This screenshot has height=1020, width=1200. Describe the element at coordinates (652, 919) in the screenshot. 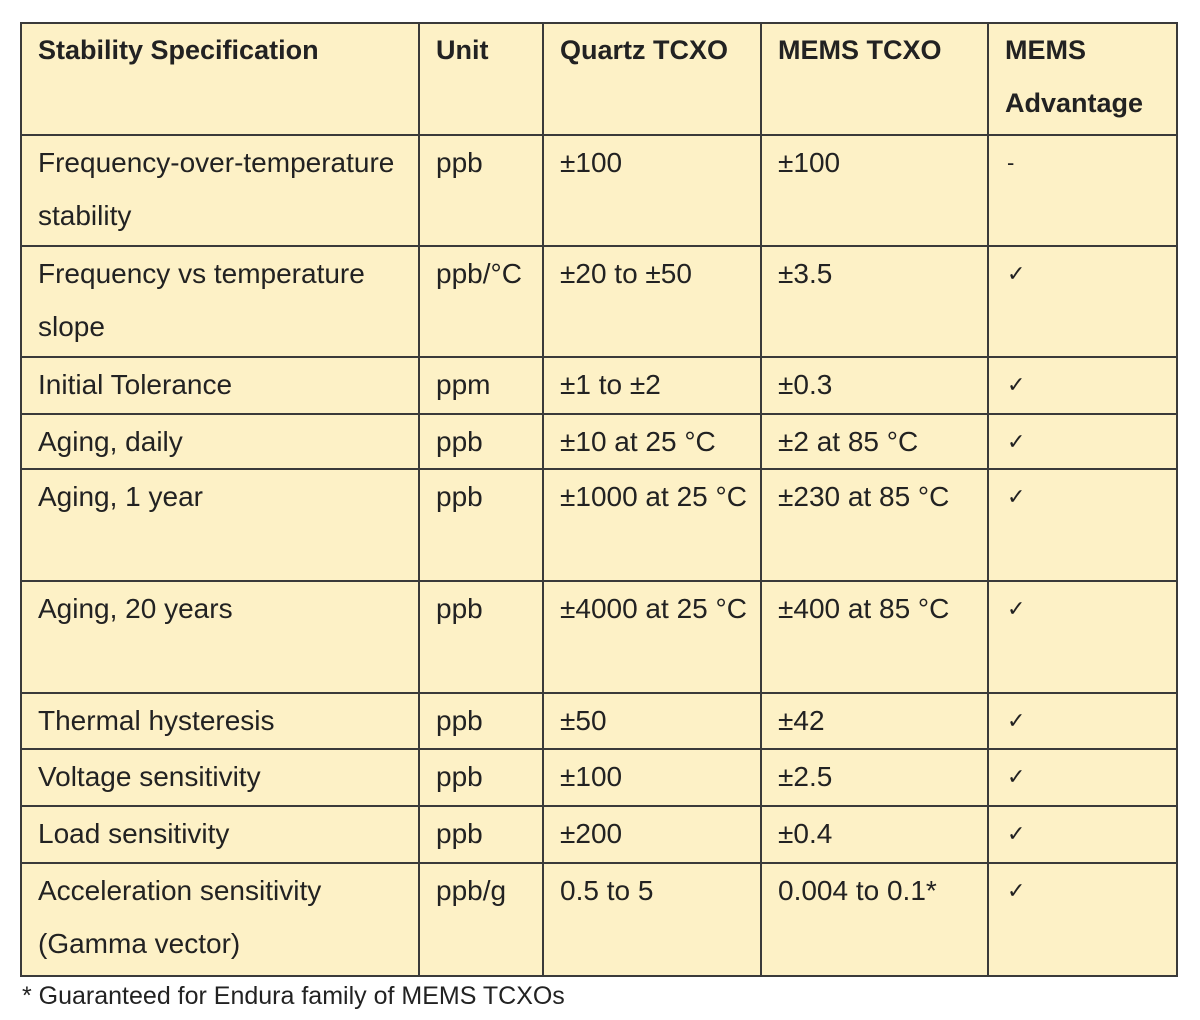

I see `table-cell: 0.5 to 5` at that location.